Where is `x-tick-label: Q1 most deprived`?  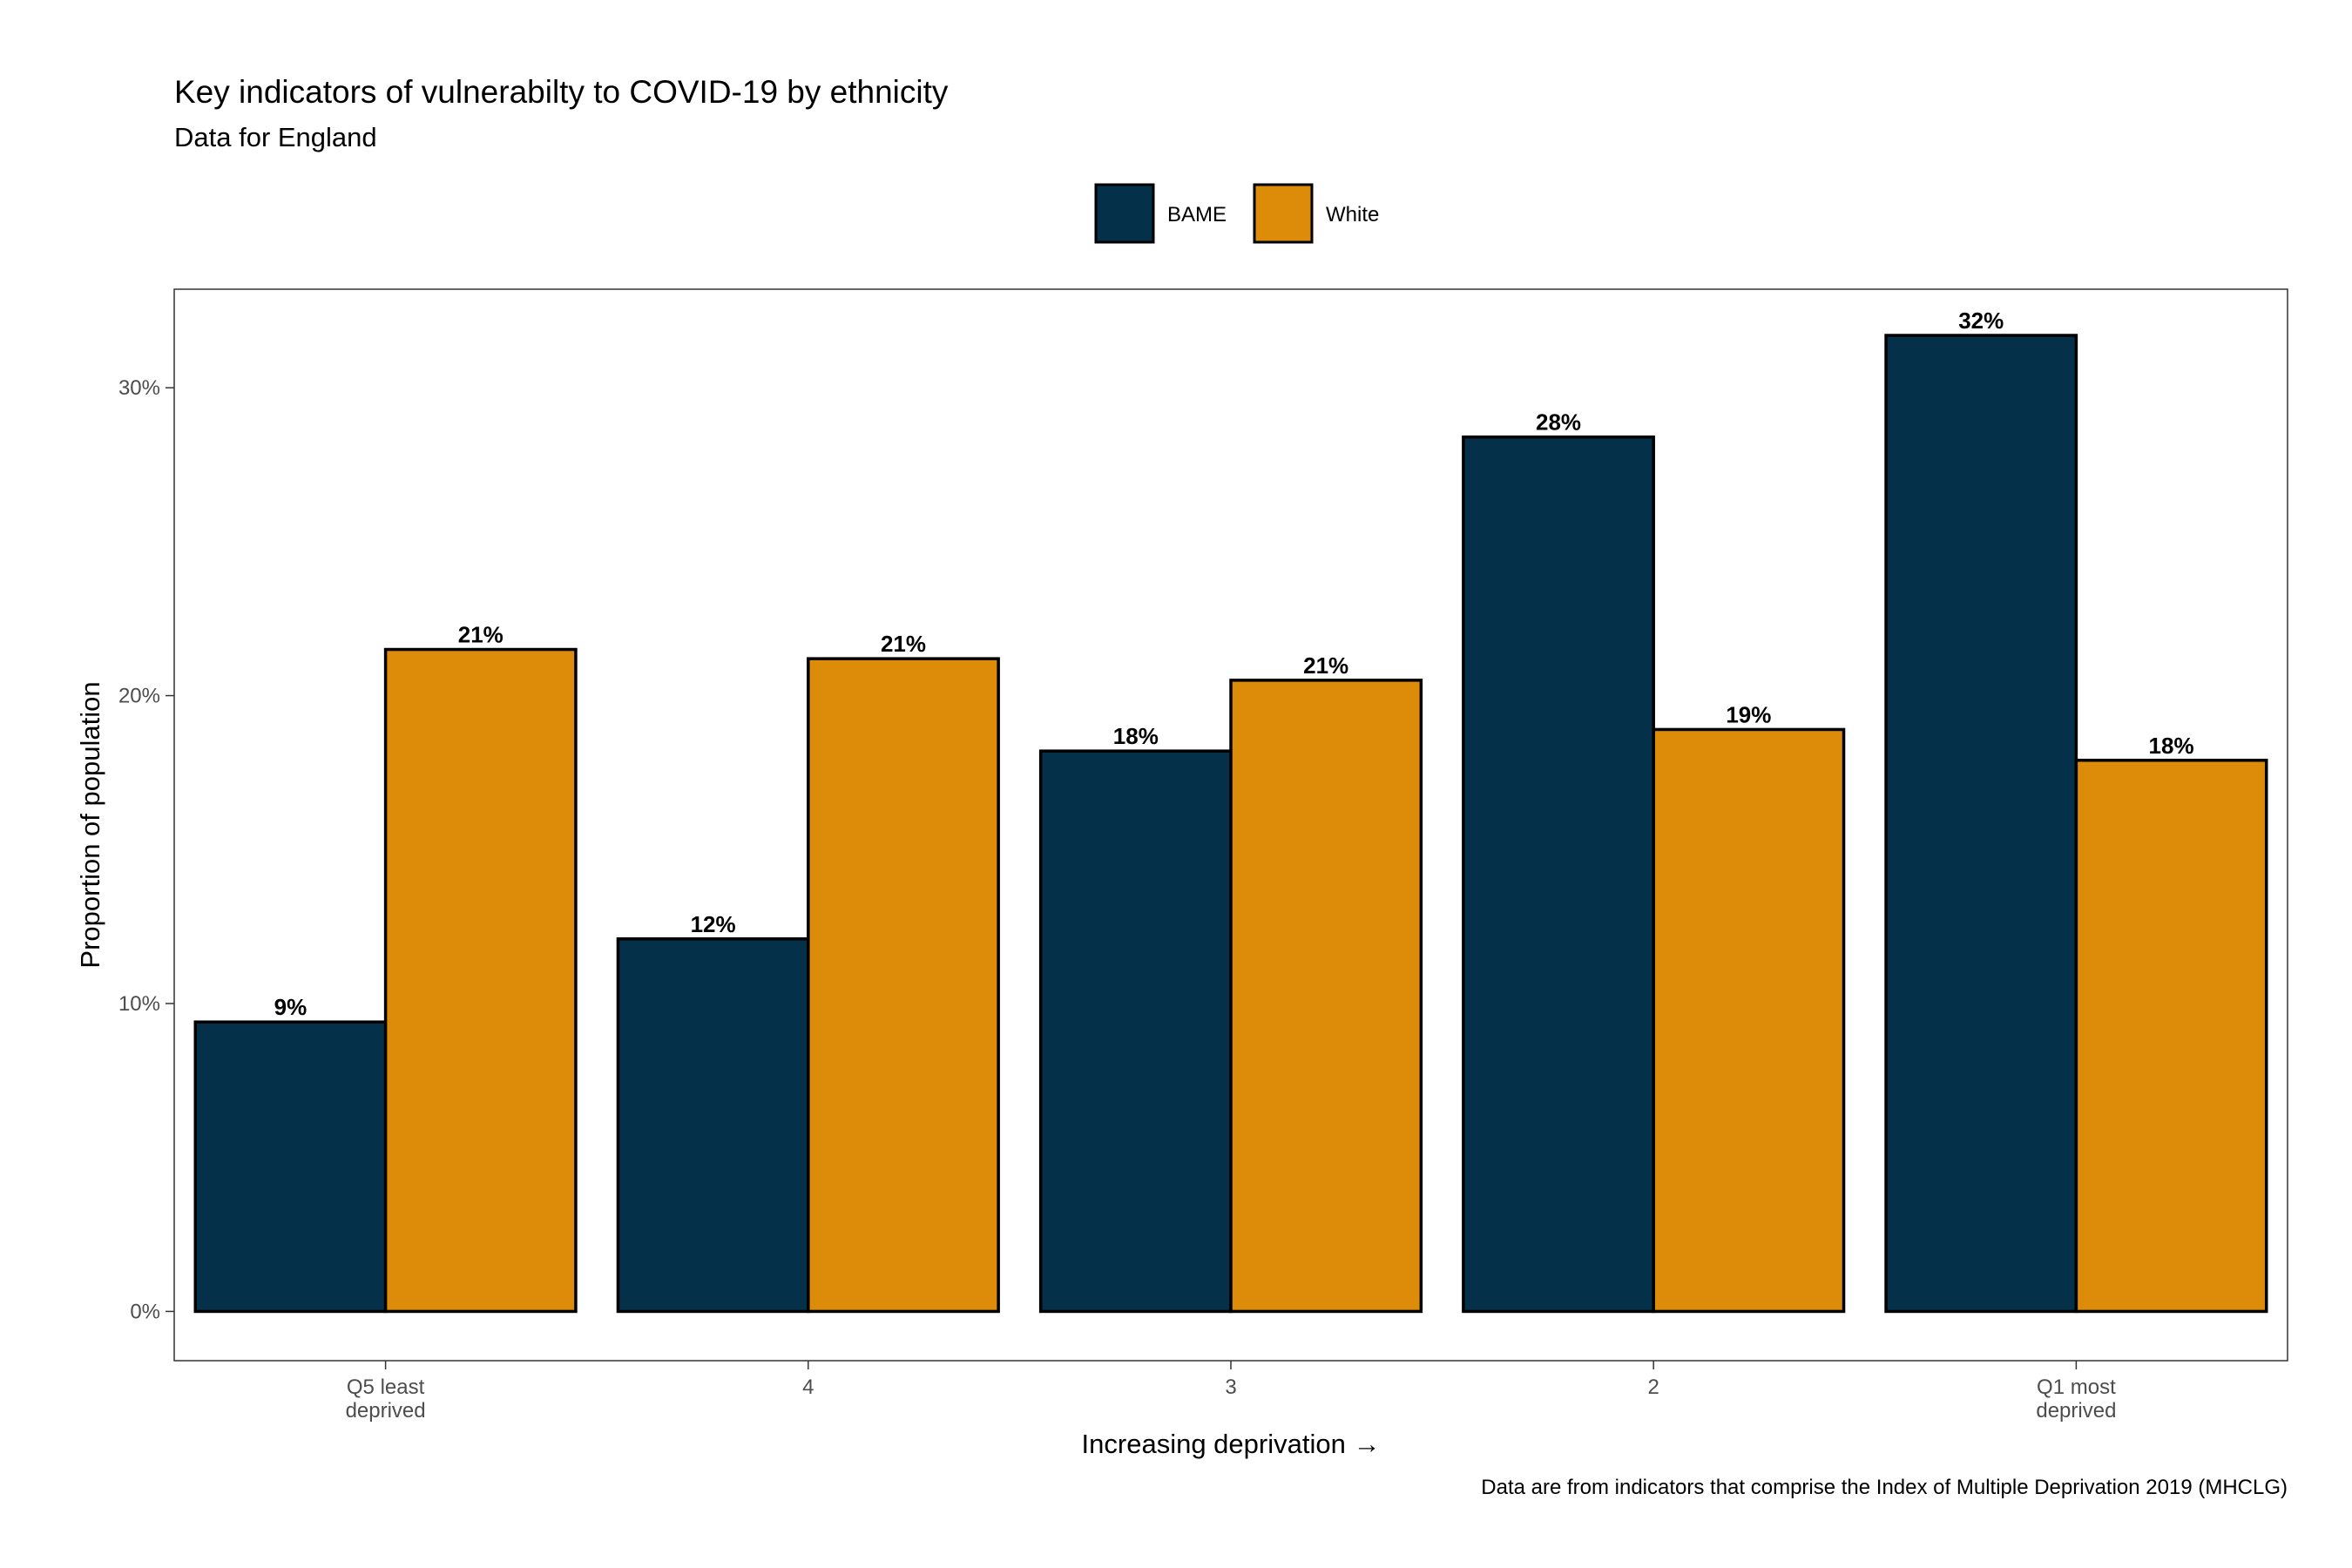
x-tick-label: Q1 most deprived is located at coordinates (2076, 1399).